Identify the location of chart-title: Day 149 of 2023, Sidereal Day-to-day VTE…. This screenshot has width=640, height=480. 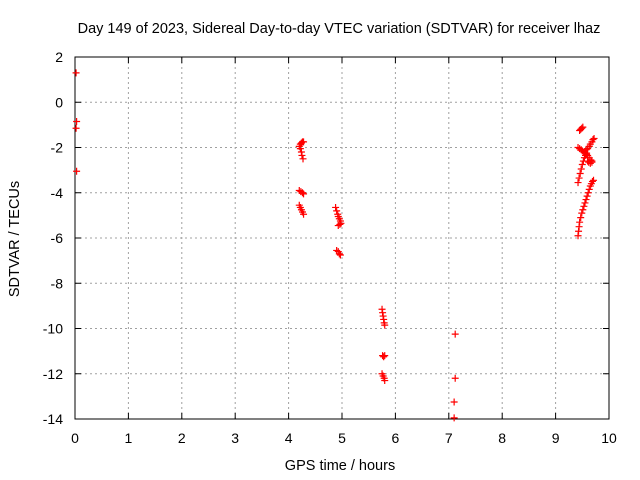
(339, 29).